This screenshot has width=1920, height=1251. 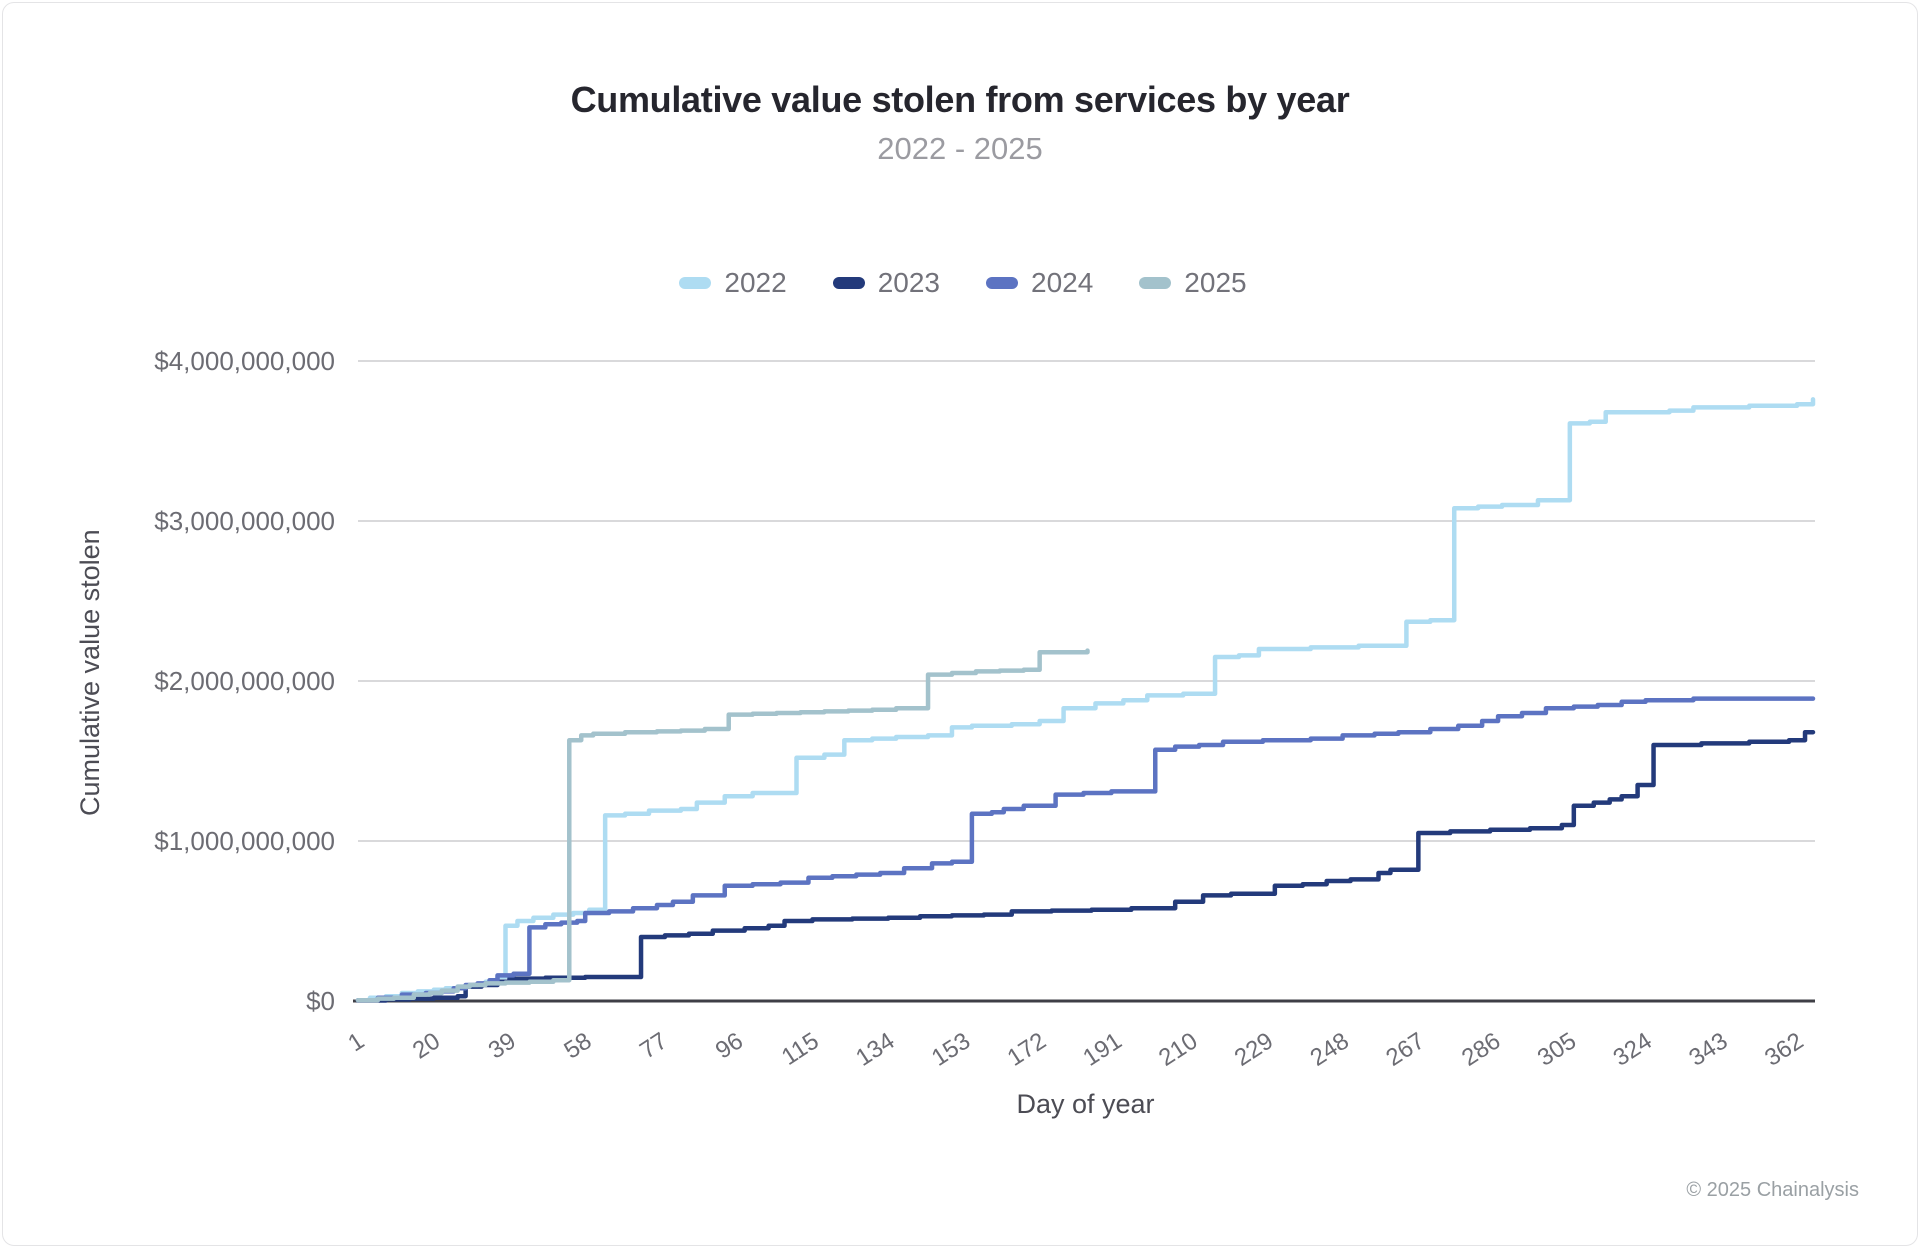 I want to click on x-tick-label: 134, so click(x=875, y=1049).